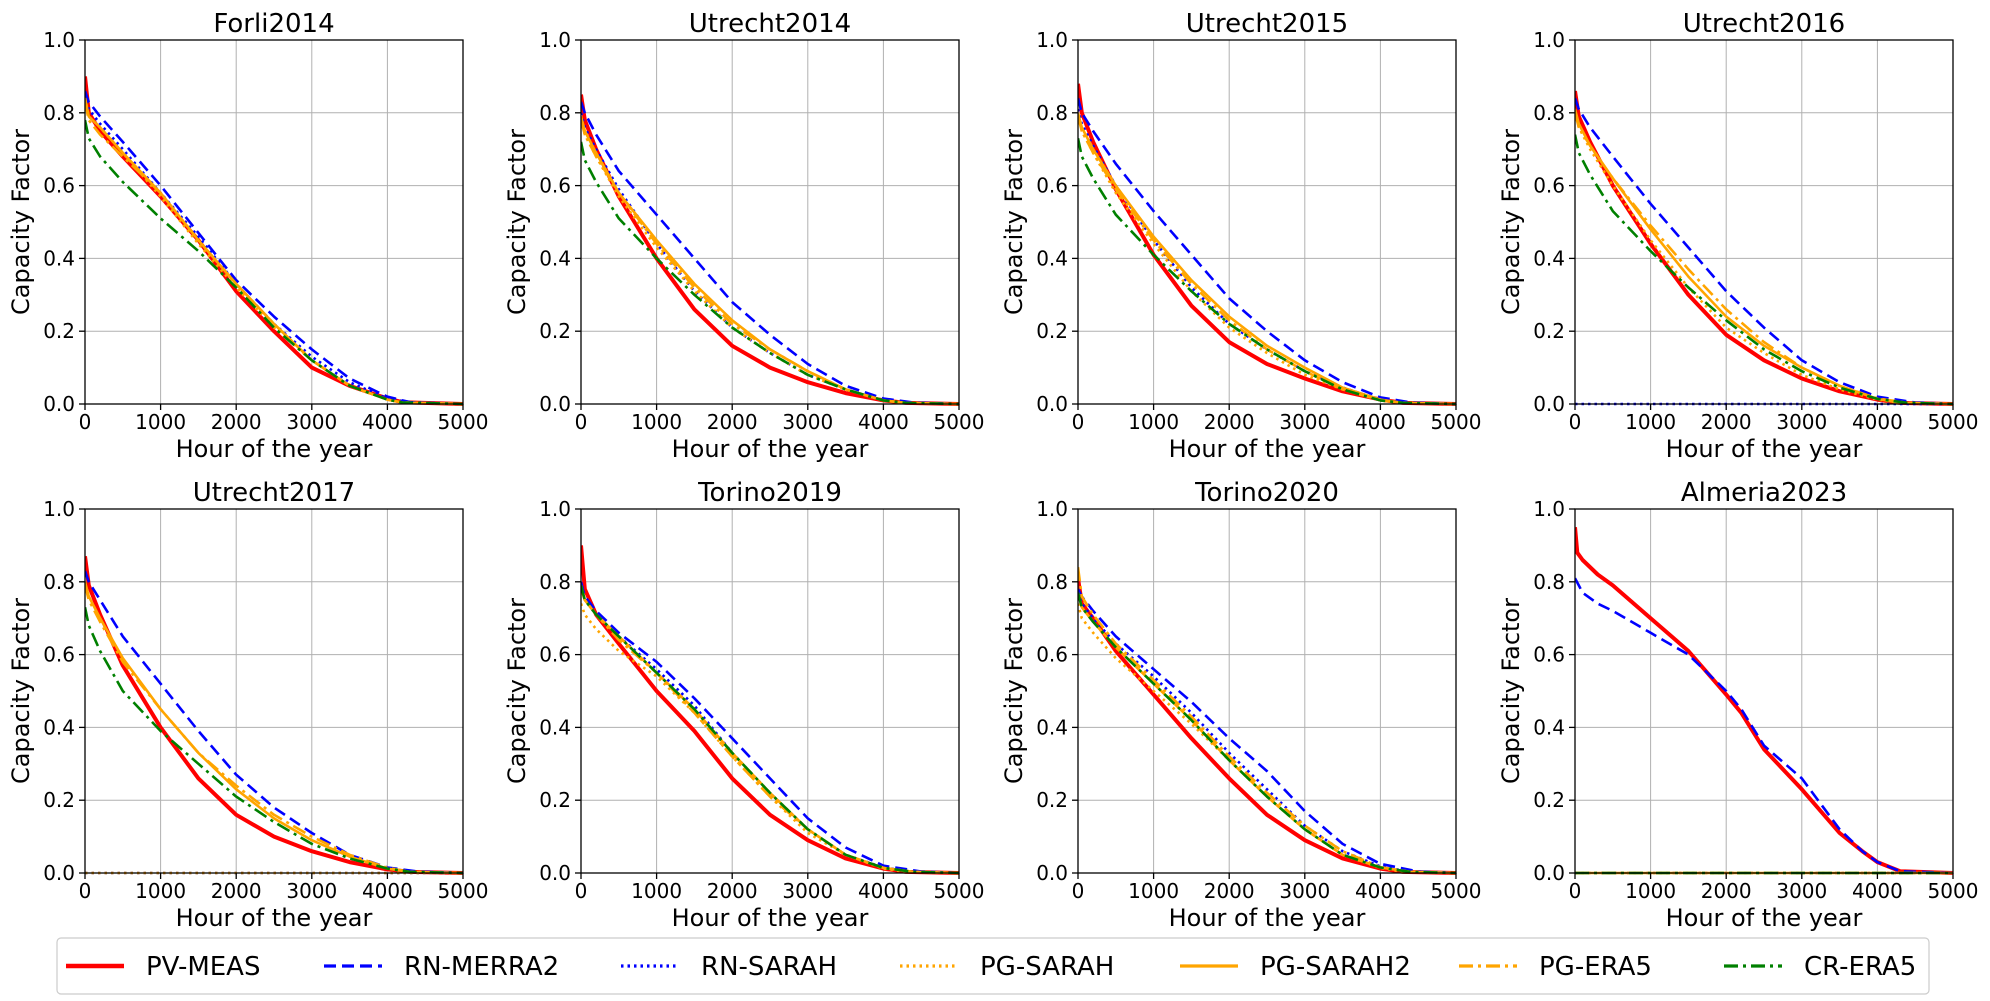  Describe the element at coordinates (729, 967) in the screenshot. I see `legend-entry-rn-sarah: RN-SARAH` at that location.